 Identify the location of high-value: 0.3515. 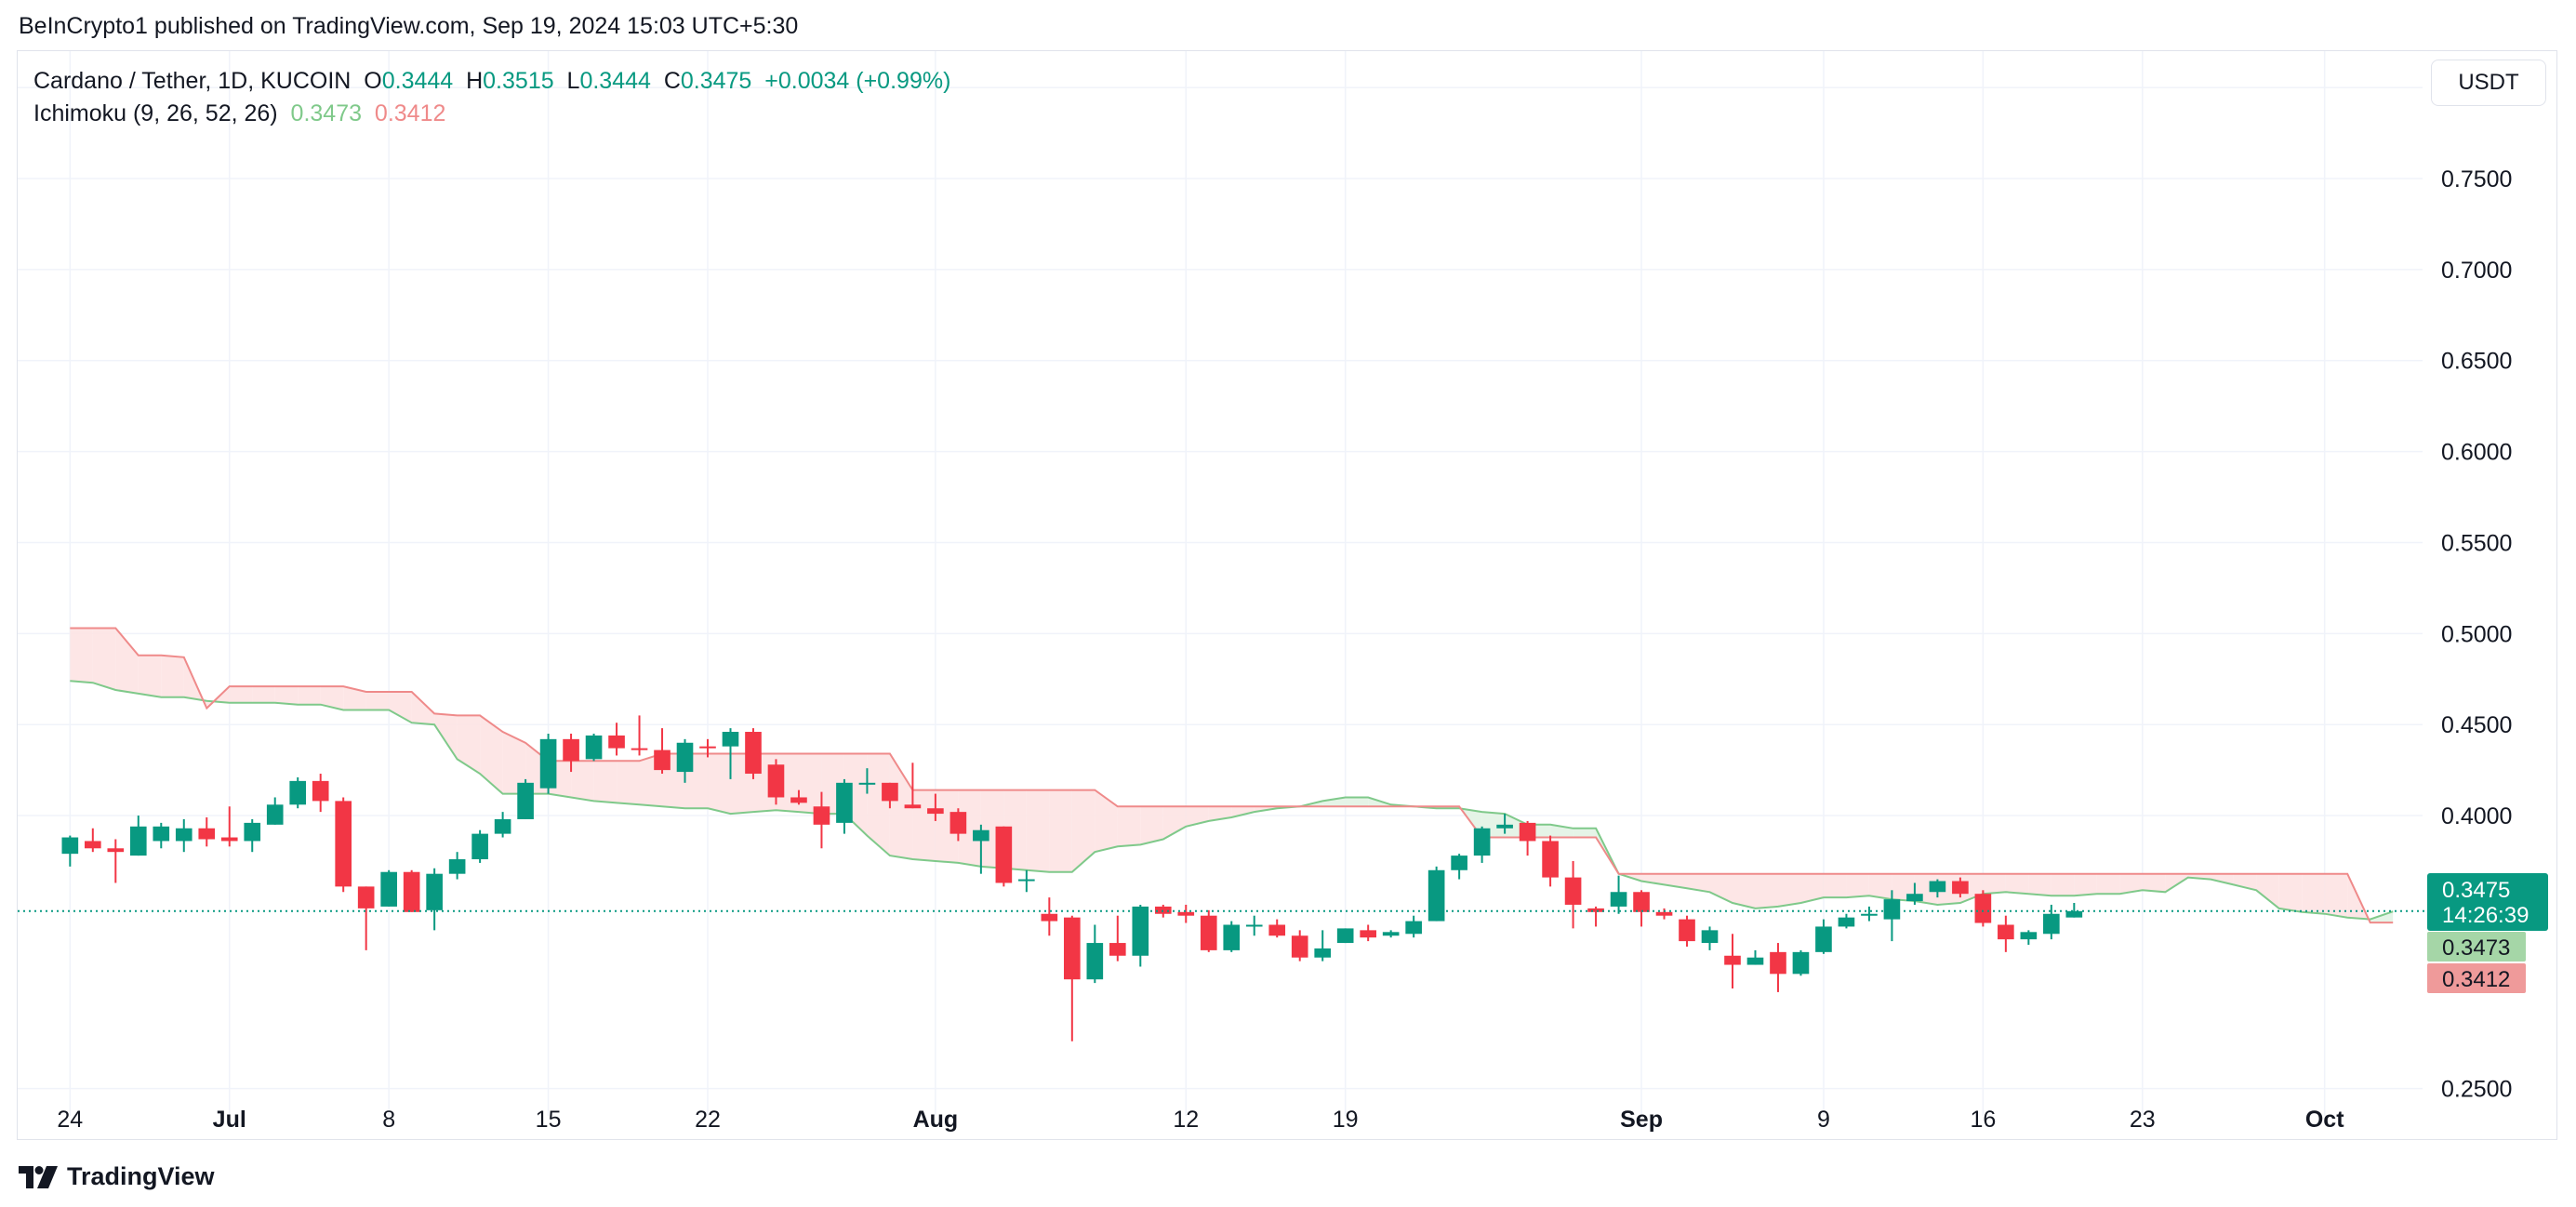
(518, 81).